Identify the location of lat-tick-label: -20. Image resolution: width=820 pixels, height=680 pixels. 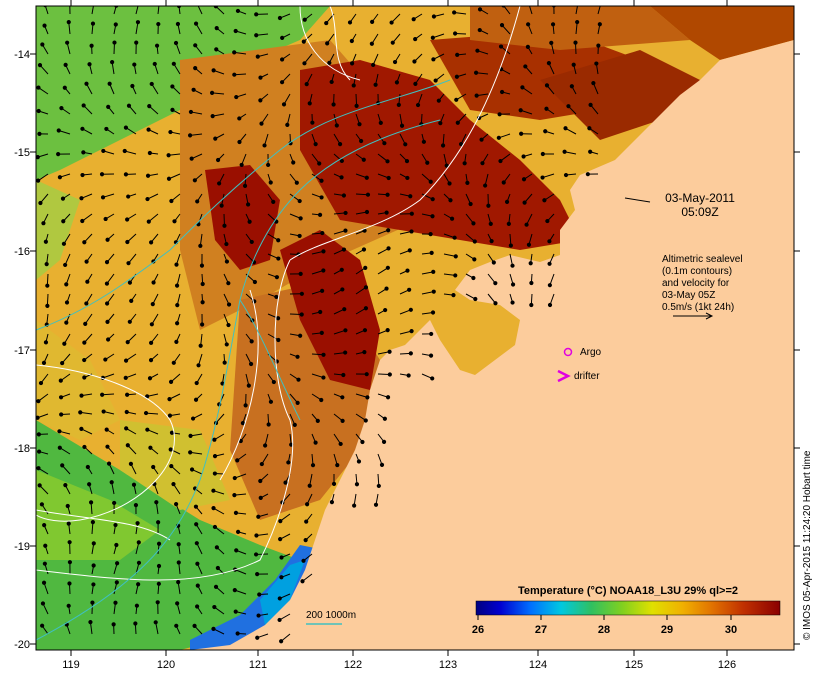
(22, 645).